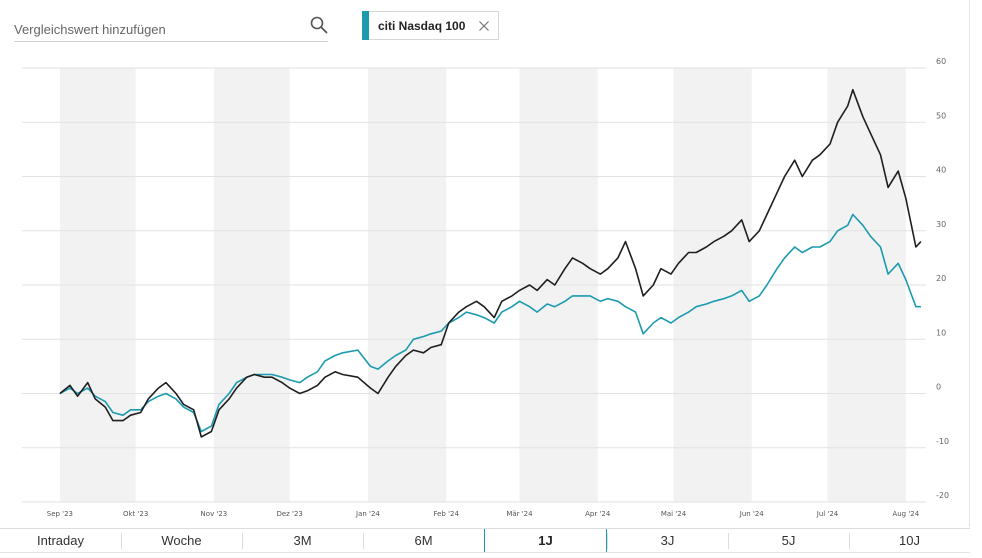 Image resolution: width=982 pixels, height=558 pixels. I want to click on x-tick-label: Apr '24, so click(598, 514).